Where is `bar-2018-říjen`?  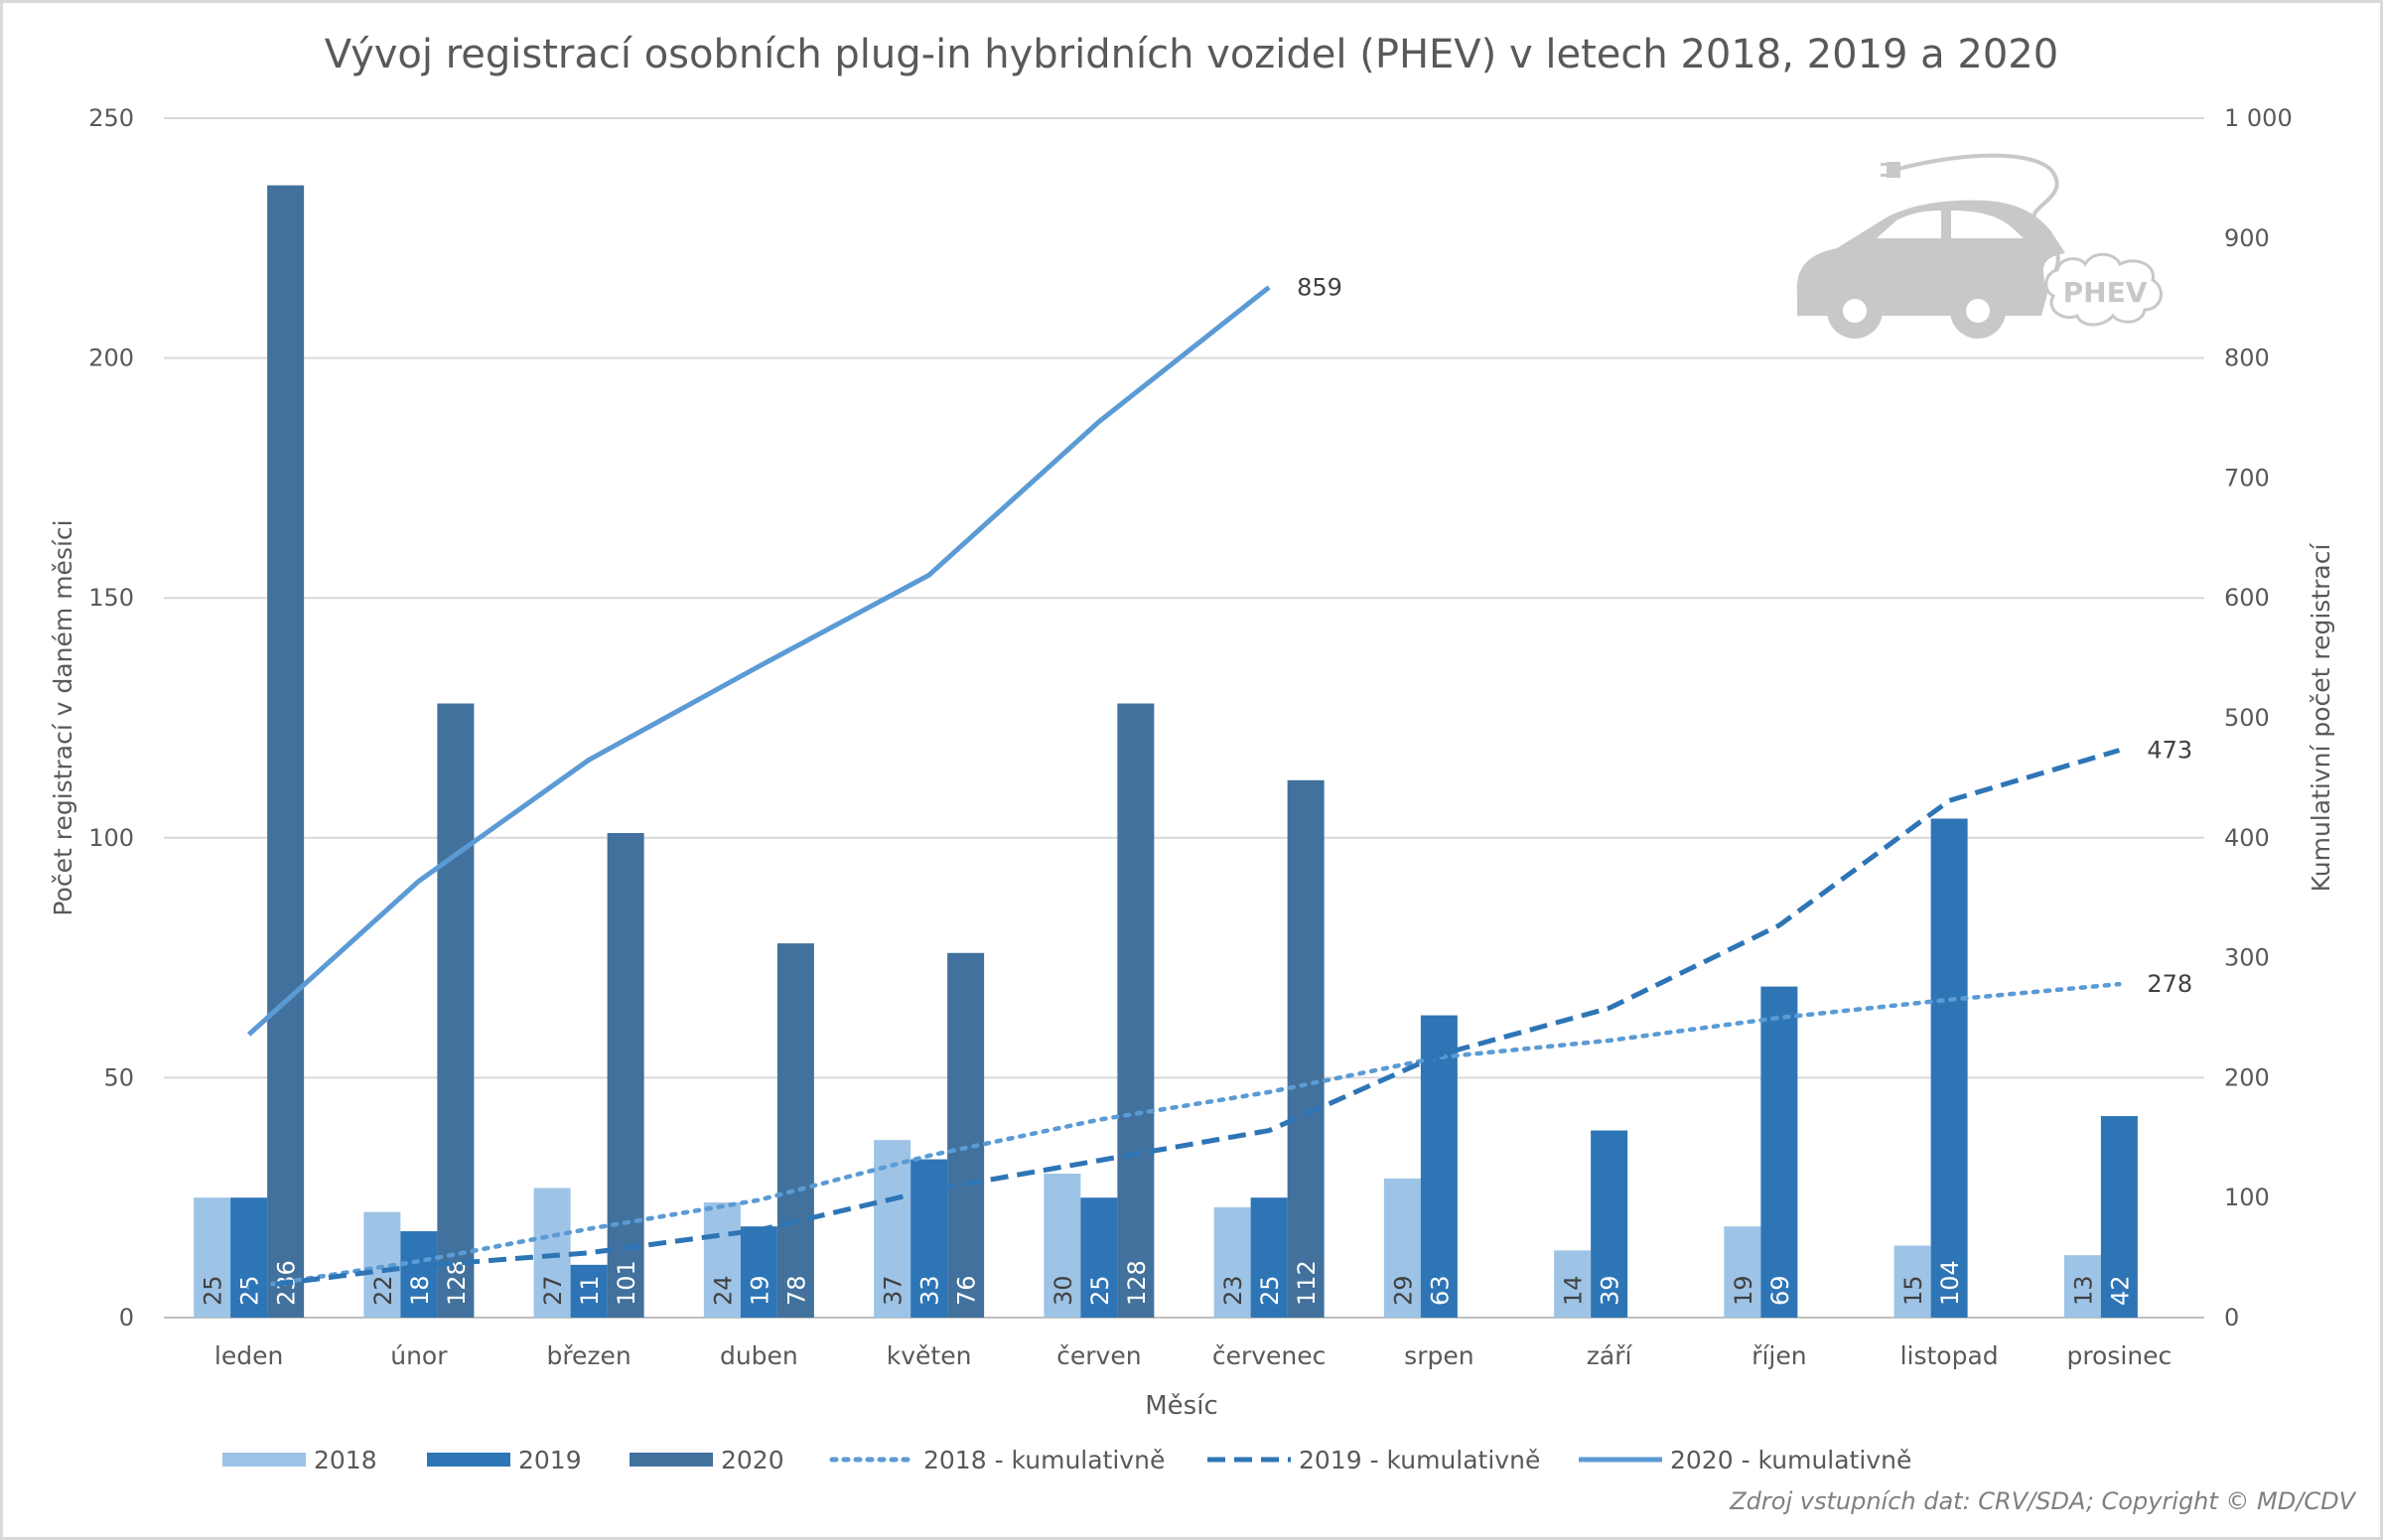
bar-2018-říjen is located at coordinates (1743, 1272).